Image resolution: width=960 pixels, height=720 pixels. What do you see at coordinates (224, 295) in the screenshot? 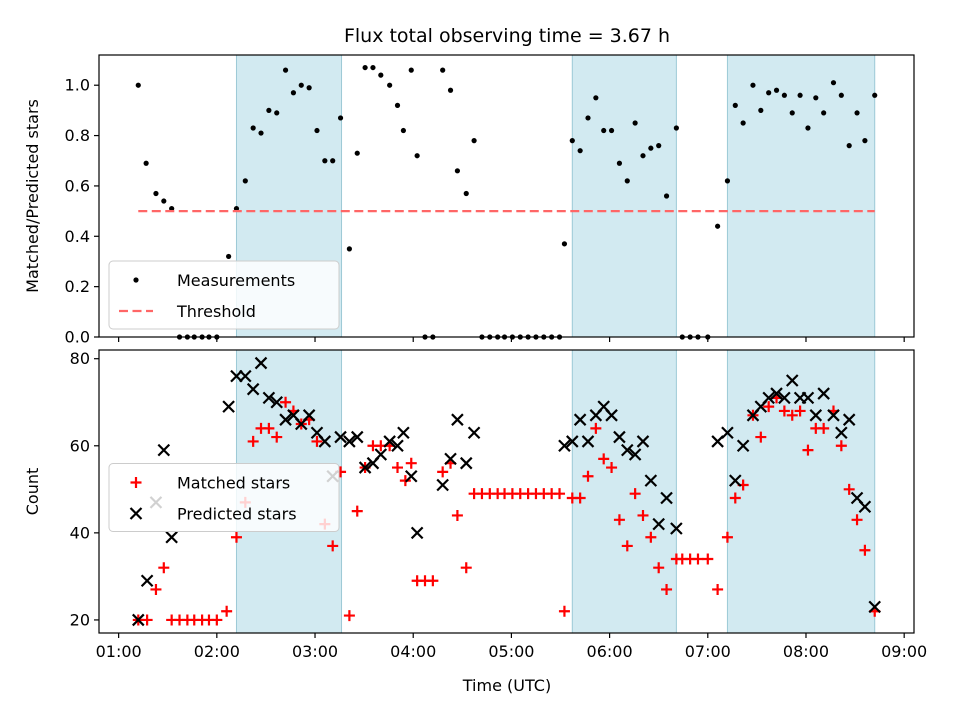
I see `legend: Measurements Threshold` at bounding box center [224, 295].